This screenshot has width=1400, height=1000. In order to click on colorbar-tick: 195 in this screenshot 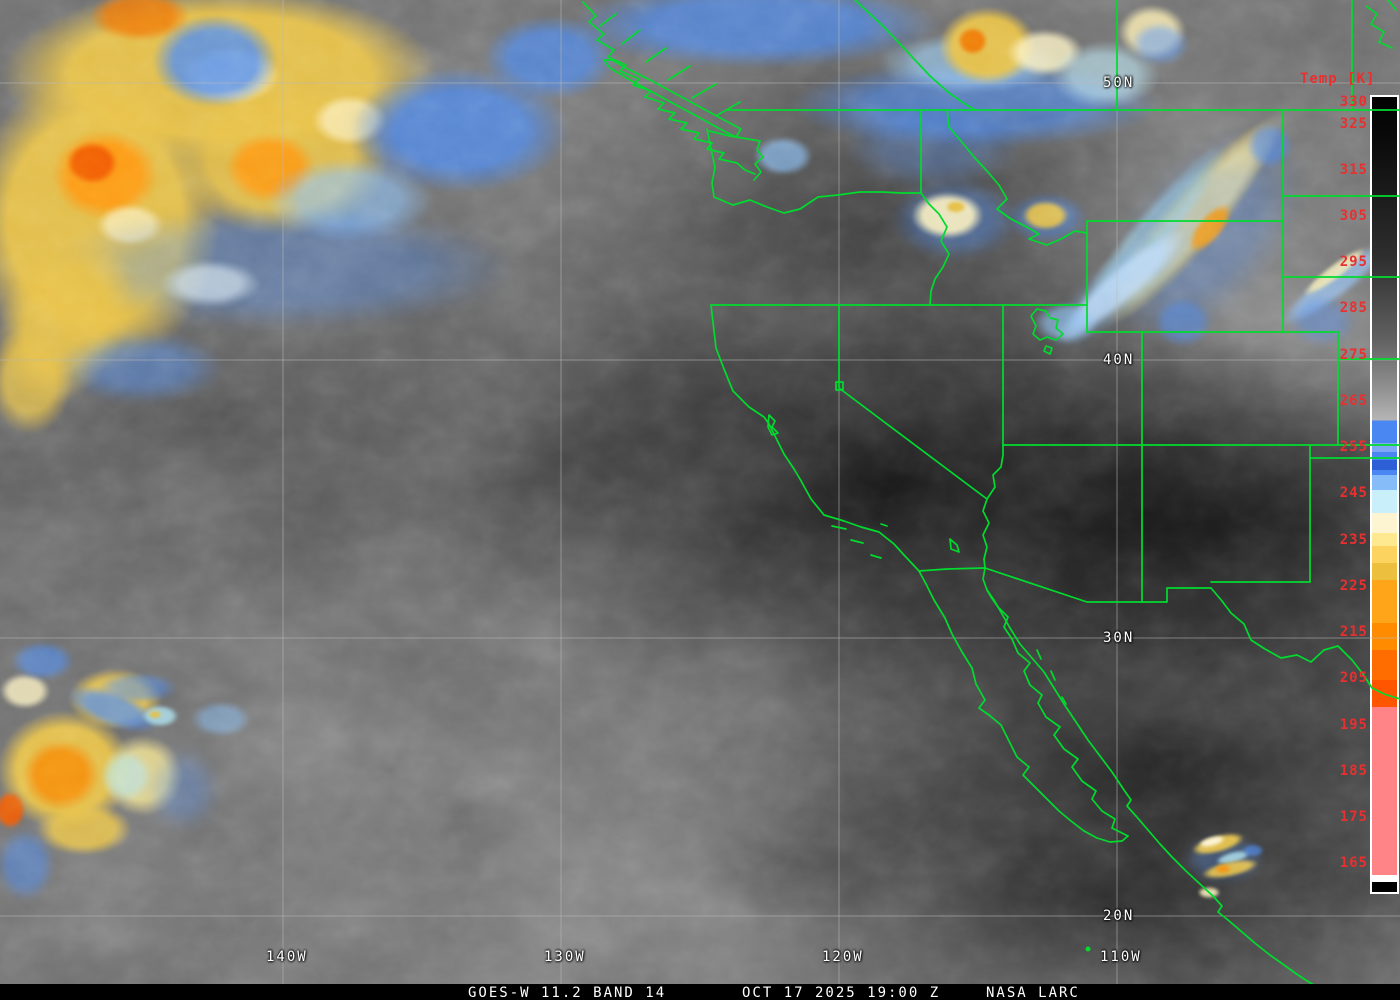, I will do `click(1353, 725)`.